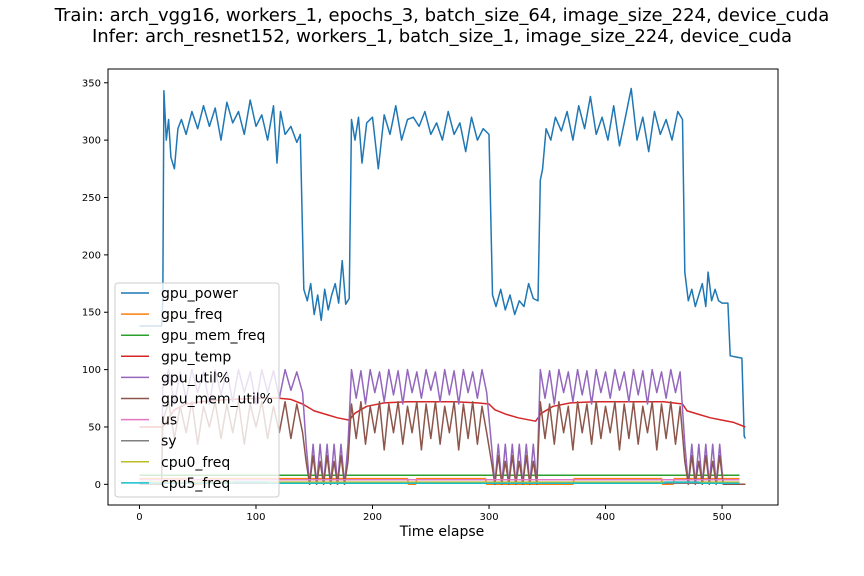  Describe the element at coordinates (91, 313) in the screenshot. I see `y-tick-label-3: 150` at that location.